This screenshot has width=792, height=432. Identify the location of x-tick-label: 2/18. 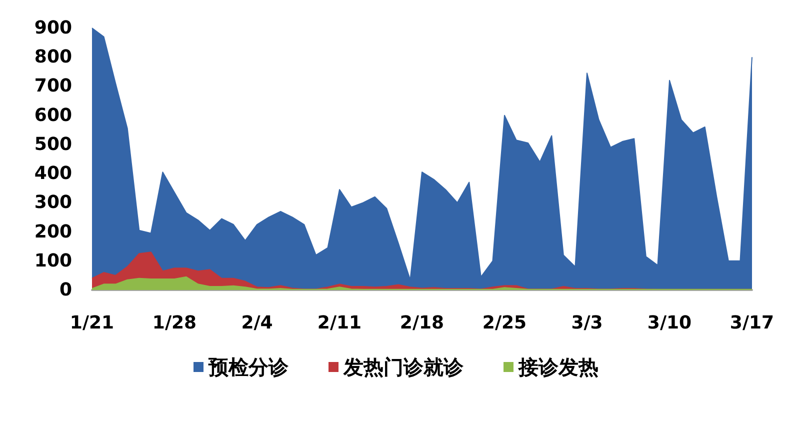
(422, 323).